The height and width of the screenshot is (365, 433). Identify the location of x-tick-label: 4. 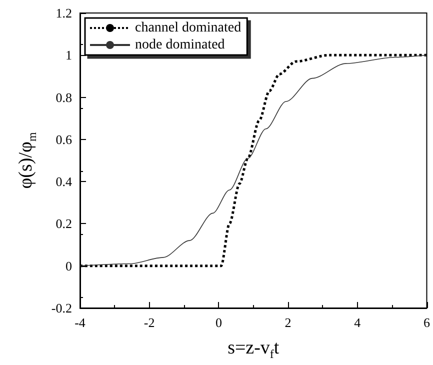
(358, 322).